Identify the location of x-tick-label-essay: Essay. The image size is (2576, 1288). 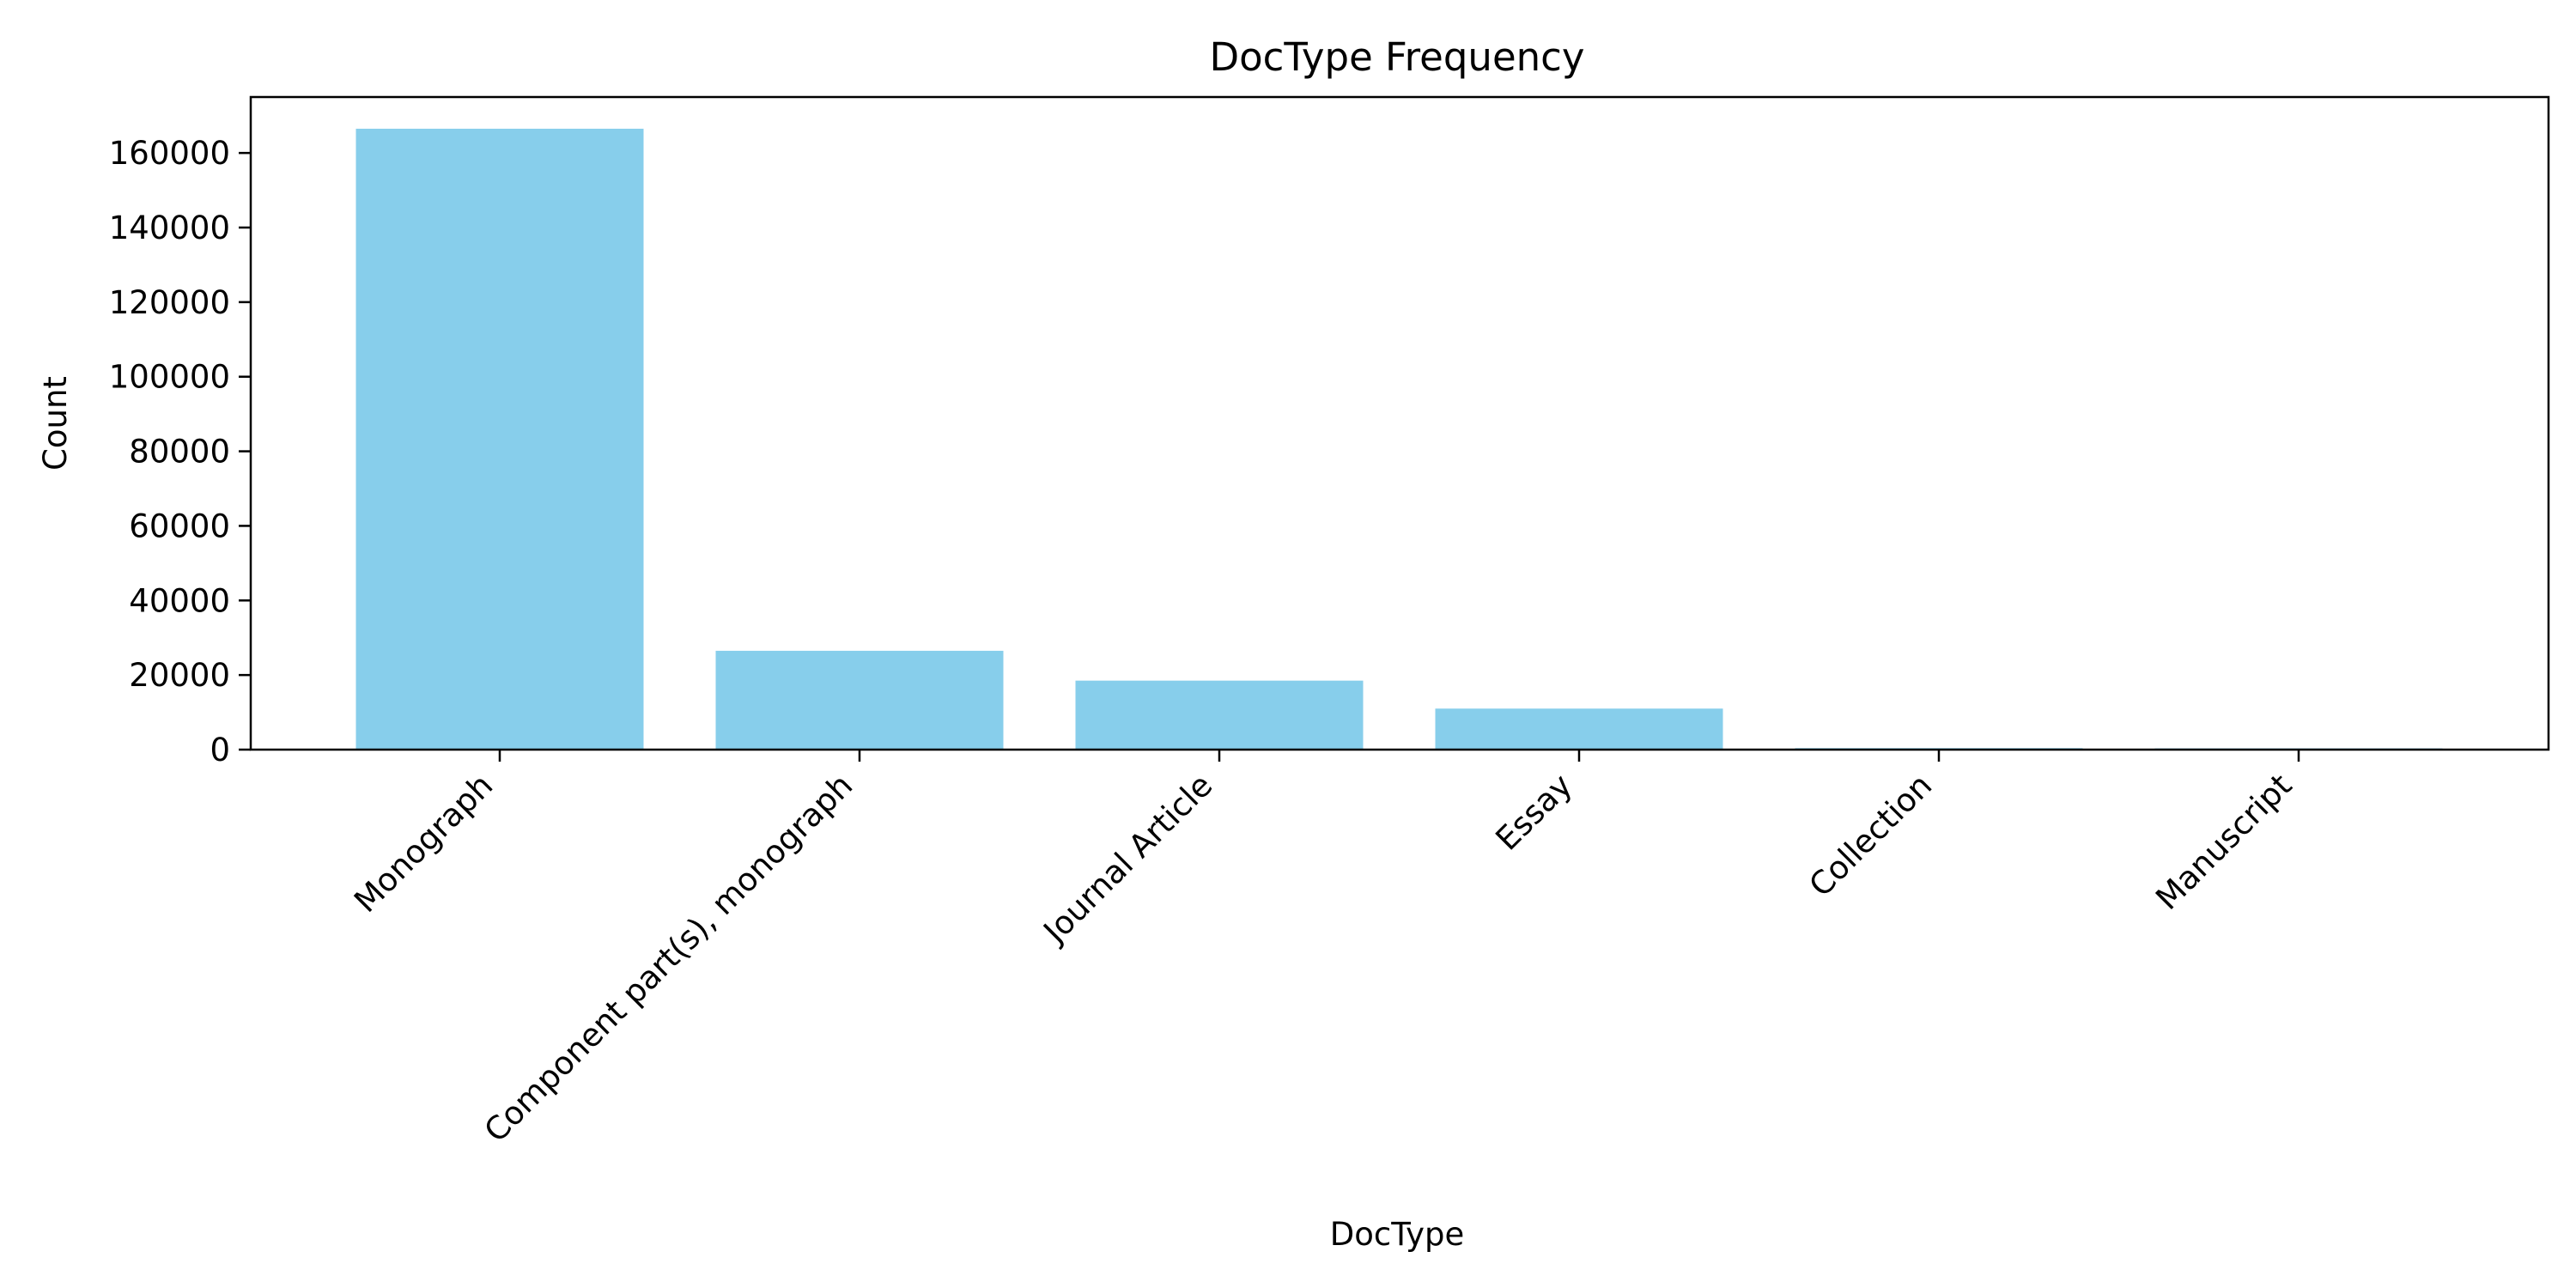
(1535, 812).